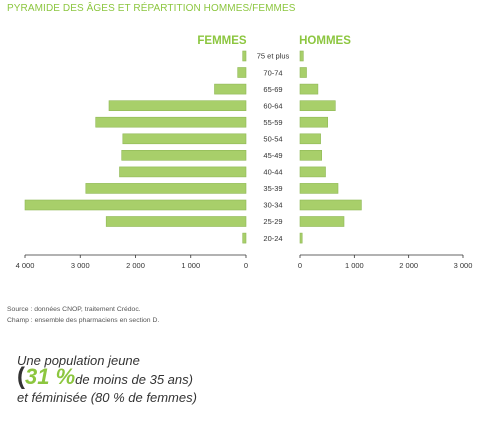  What do you see at coordinates (272, 72) in the screenshot?
I see `age-group-label: 70-74` at bounding box center [272, 72].